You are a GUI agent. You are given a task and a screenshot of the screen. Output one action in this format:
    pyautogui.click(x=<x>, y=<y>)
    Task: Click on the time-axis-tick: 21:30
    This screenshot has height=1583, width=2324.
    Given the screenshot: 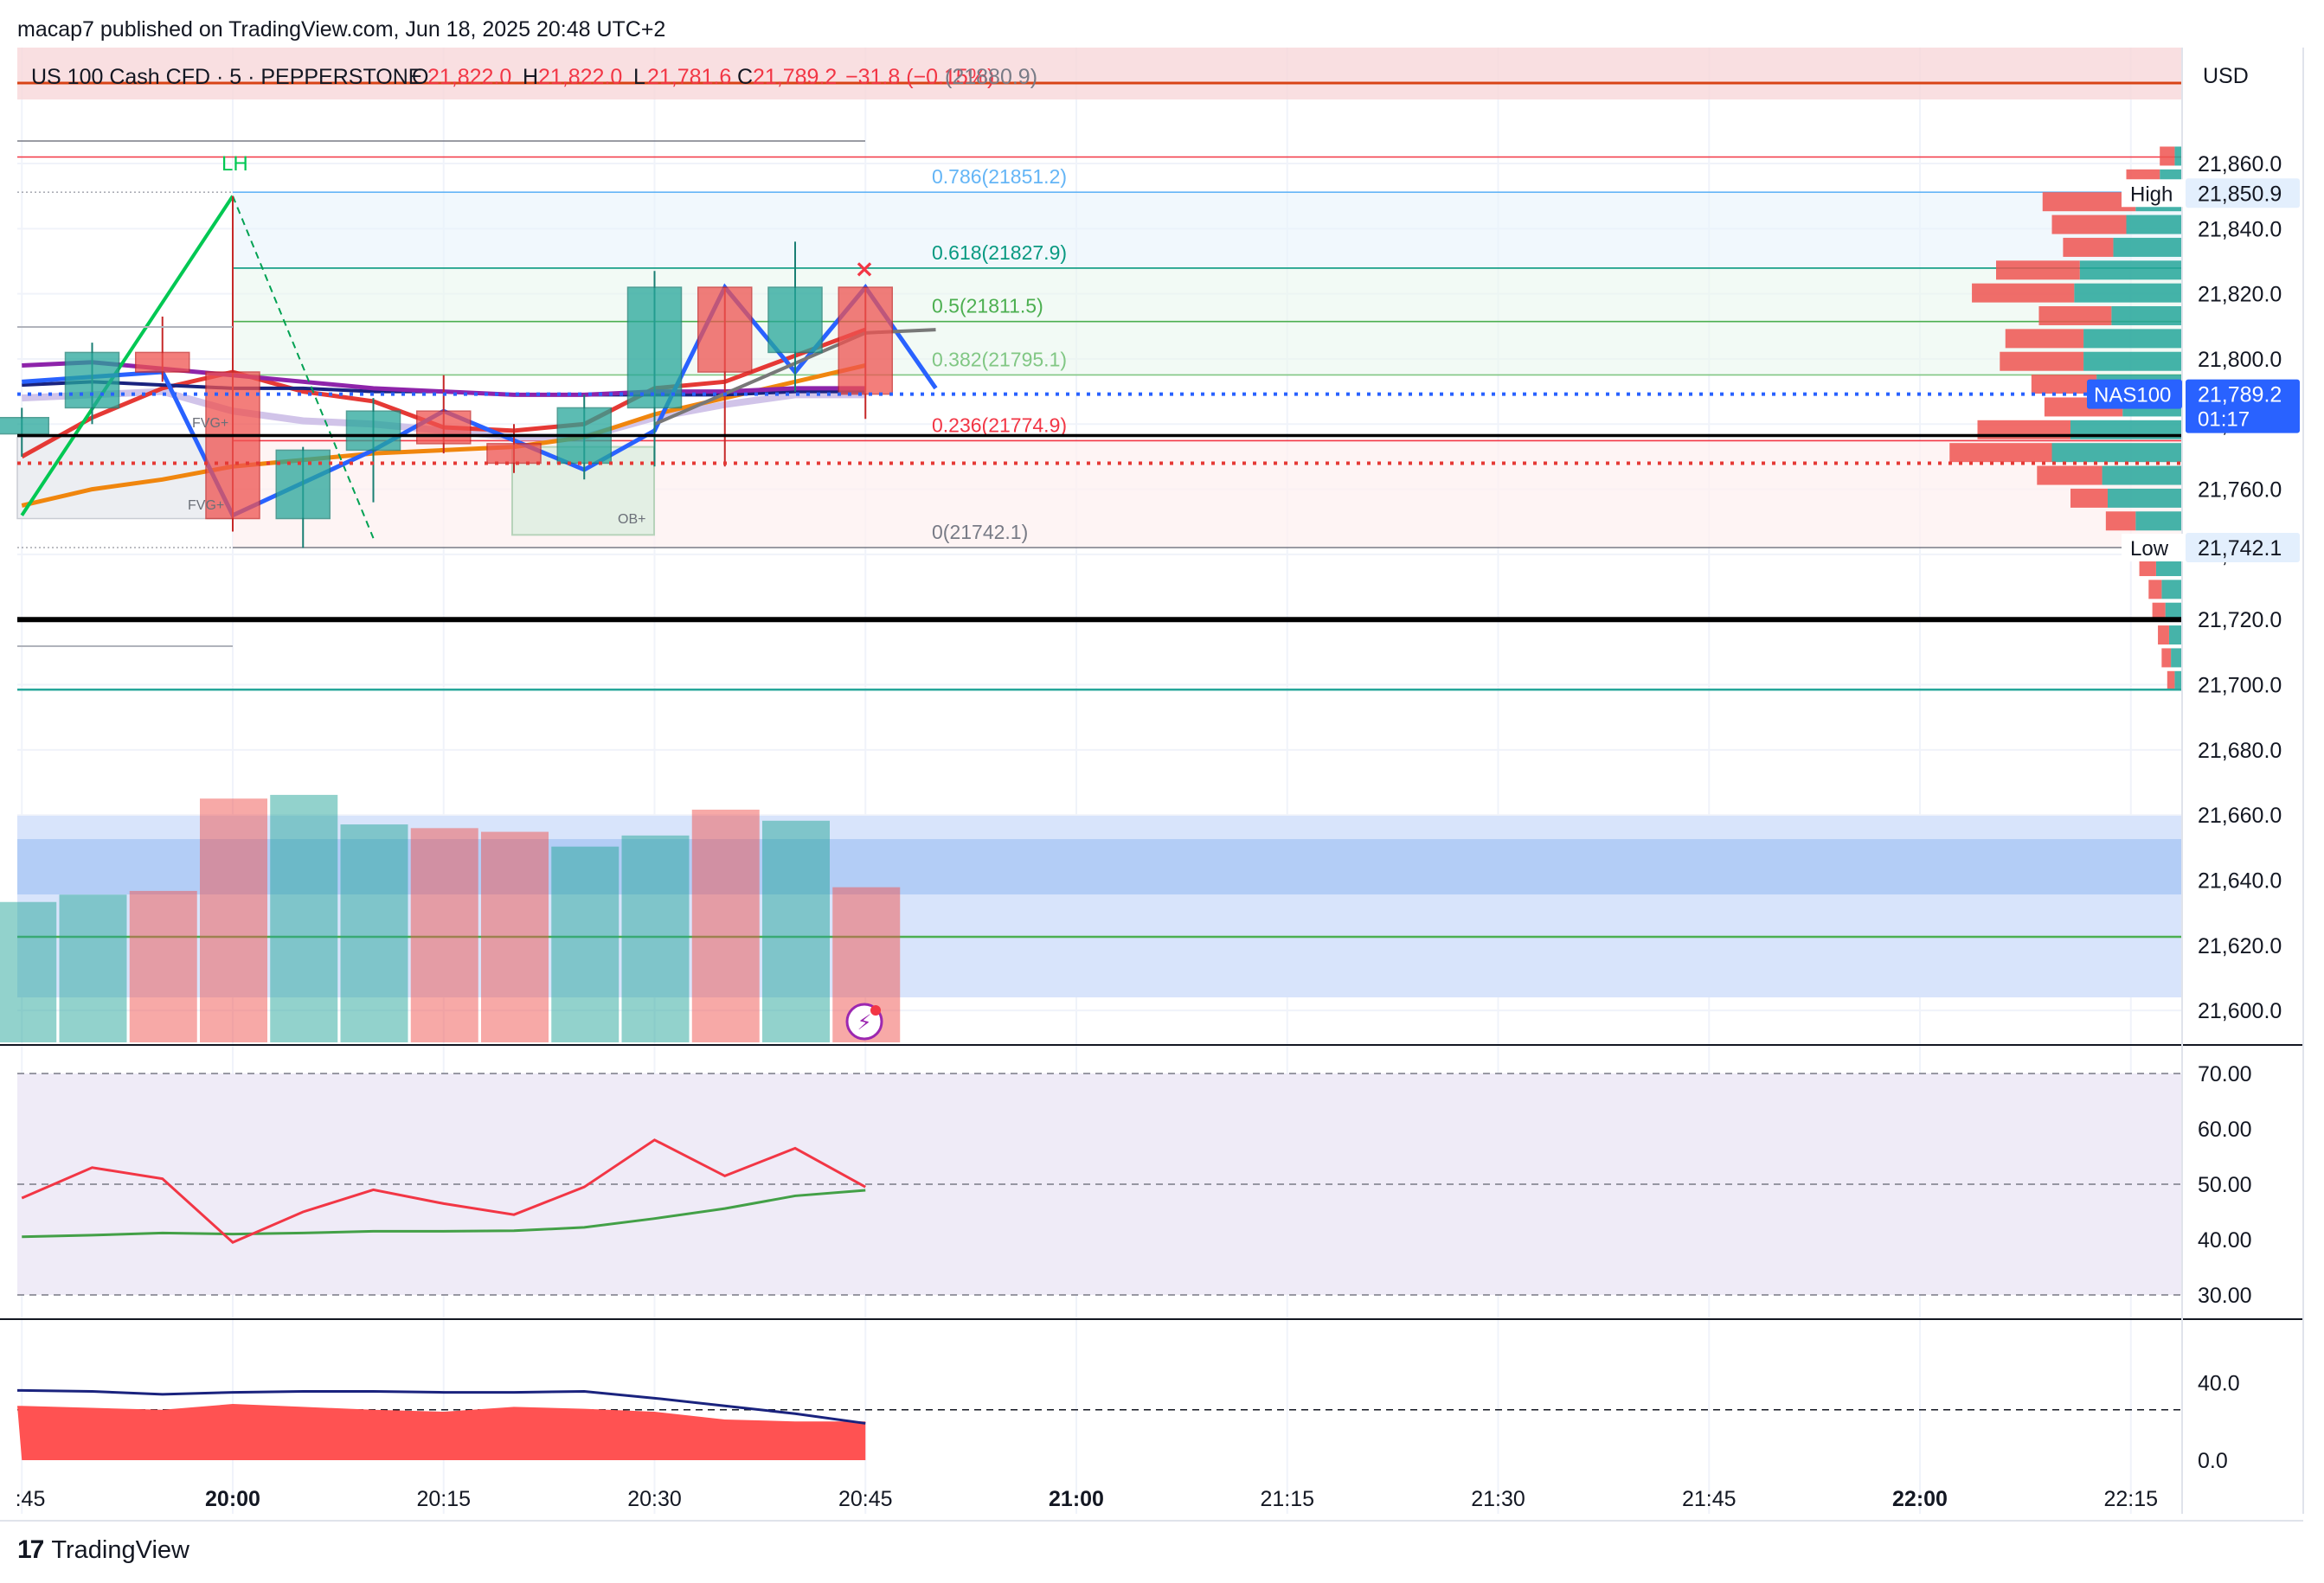 What is the action you would take?
    pyautogui.click(x=1498, y=1499)
    